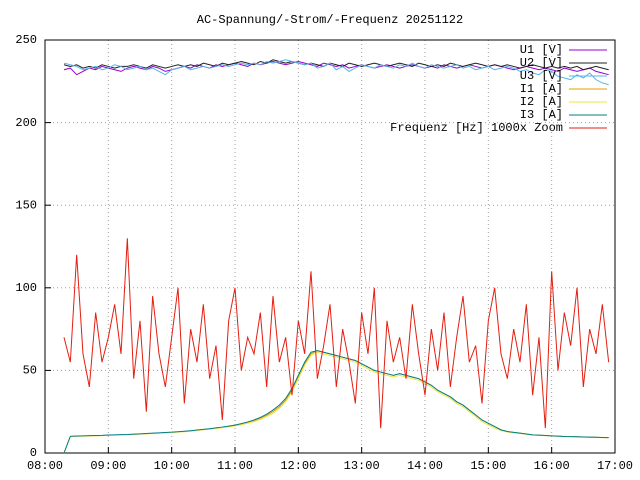 Image resolution: width=640 pixels, height=480 pixels. What do you see at coordinates (26, 288) in the screenshot?
I see `y-tick-label: 100` at bounding box center [26, 288].